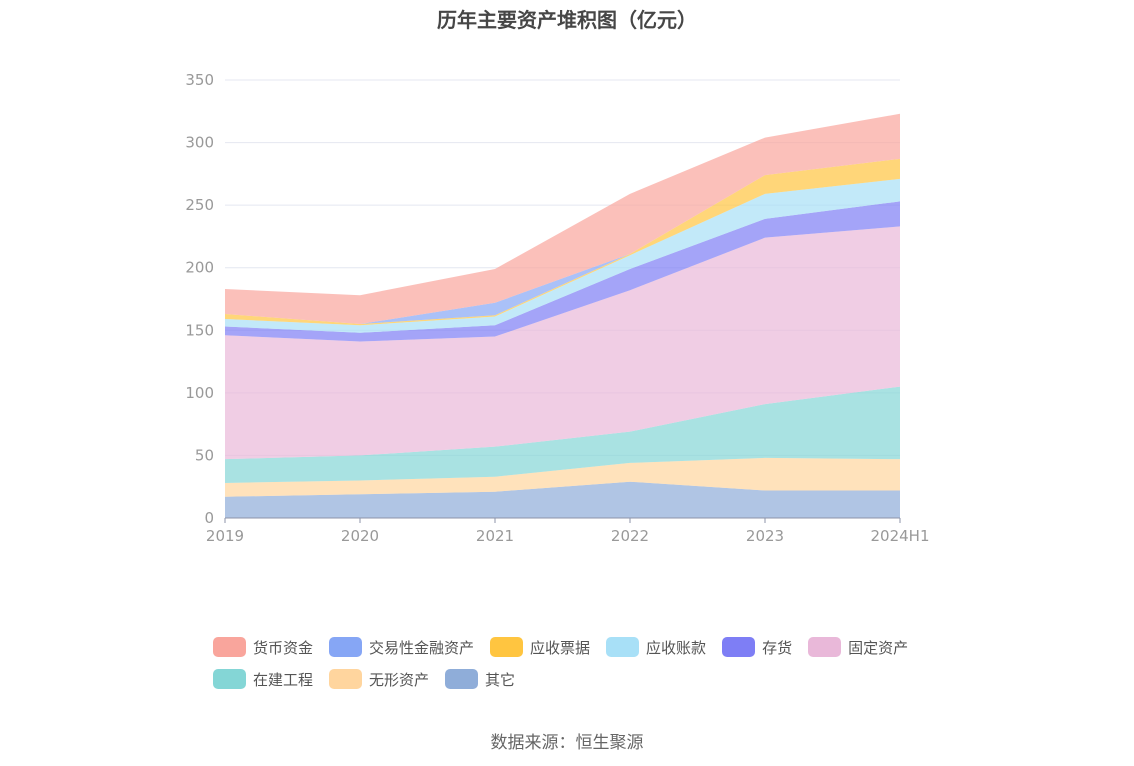 The height and width of the screenshot is (766, 1134). What do you see at coordinates (204, 455) in the screenshot?
I see `y-tick-label: 50` at bounding box center [204, 455].